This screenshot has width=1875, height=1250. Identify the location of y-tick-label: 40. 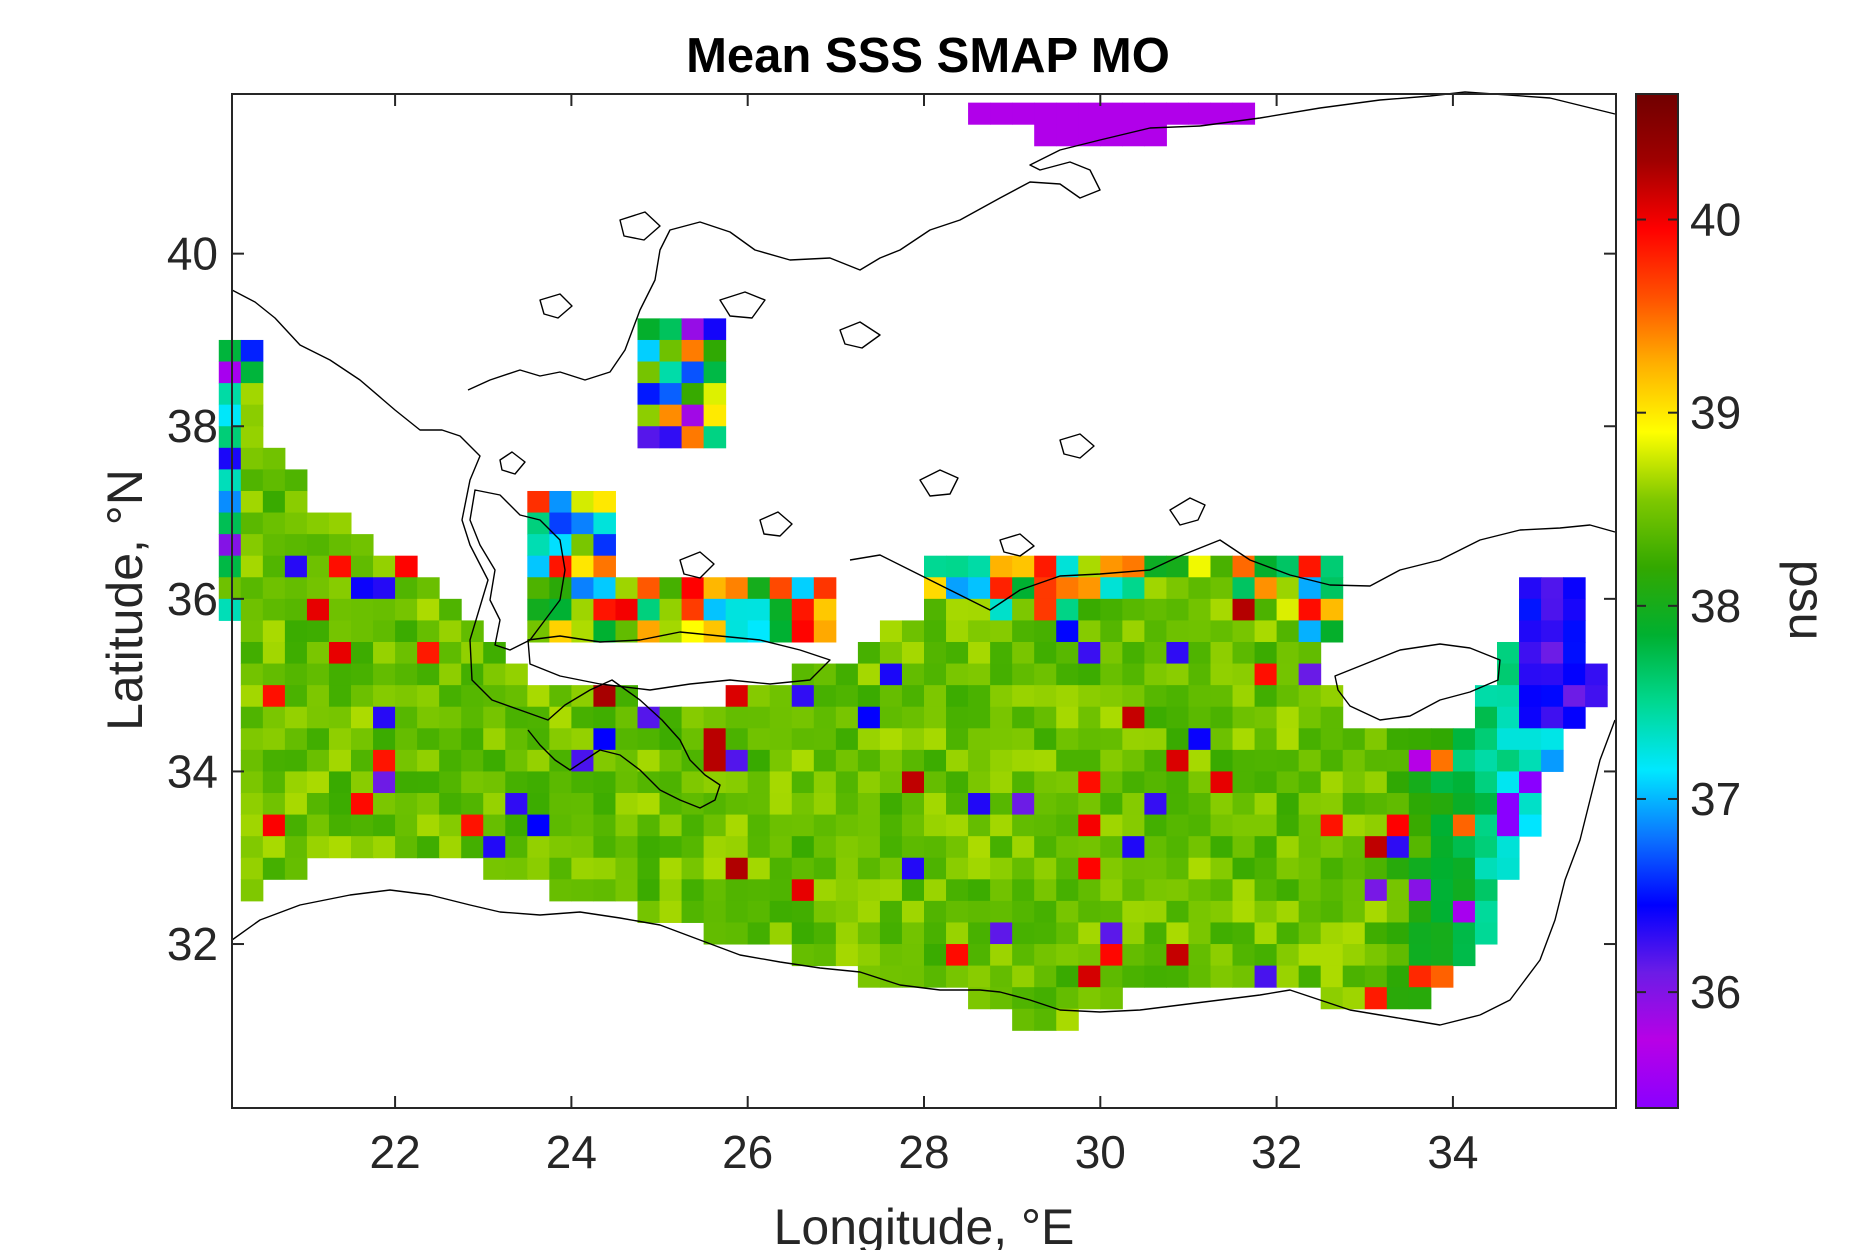
(192, 254).